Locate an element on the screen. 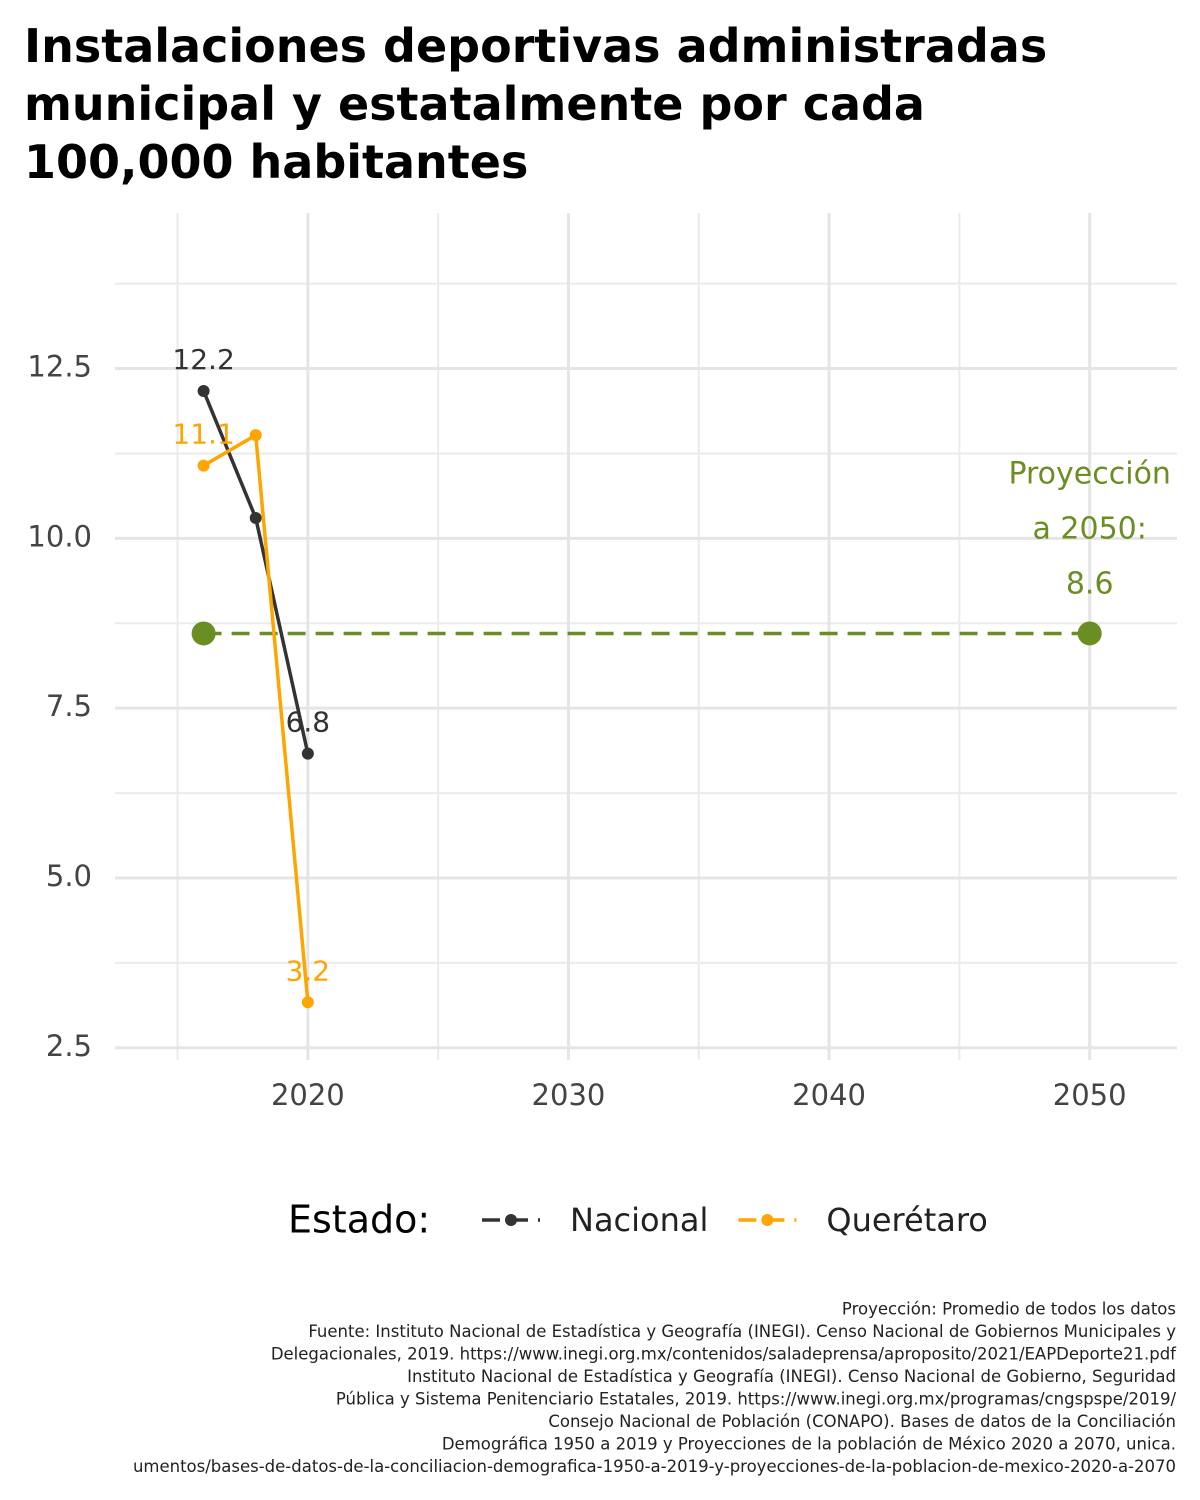  chart-title: 100,000 habitantes is located at coordinates (276, 162).